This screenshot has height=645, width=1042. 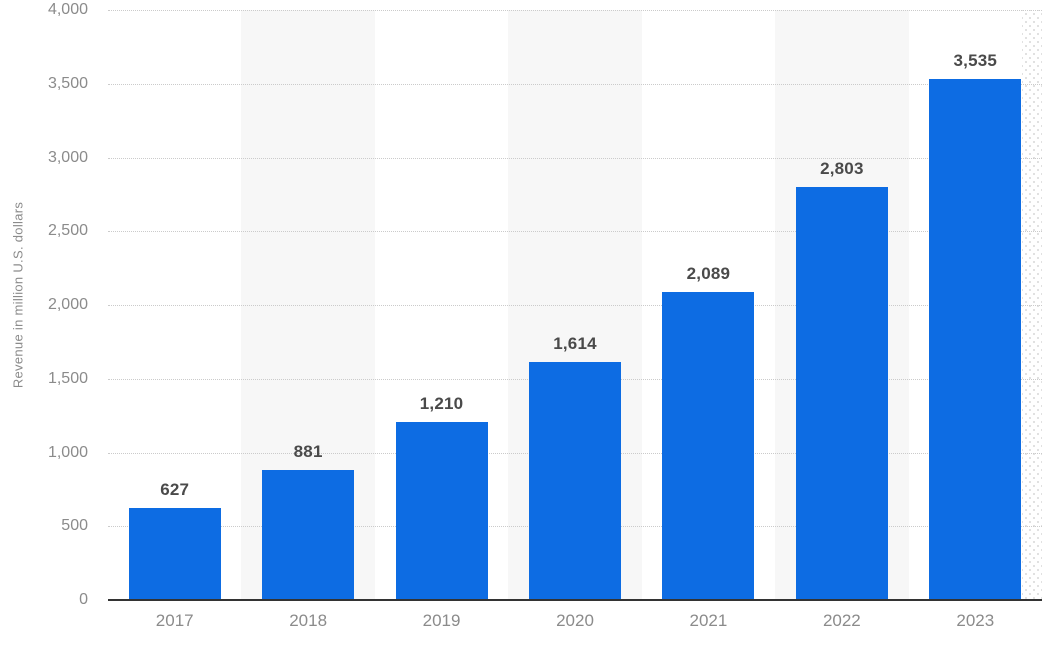 I want to click on x-axis-tick-label: 2020, so click(x=575, y=620).